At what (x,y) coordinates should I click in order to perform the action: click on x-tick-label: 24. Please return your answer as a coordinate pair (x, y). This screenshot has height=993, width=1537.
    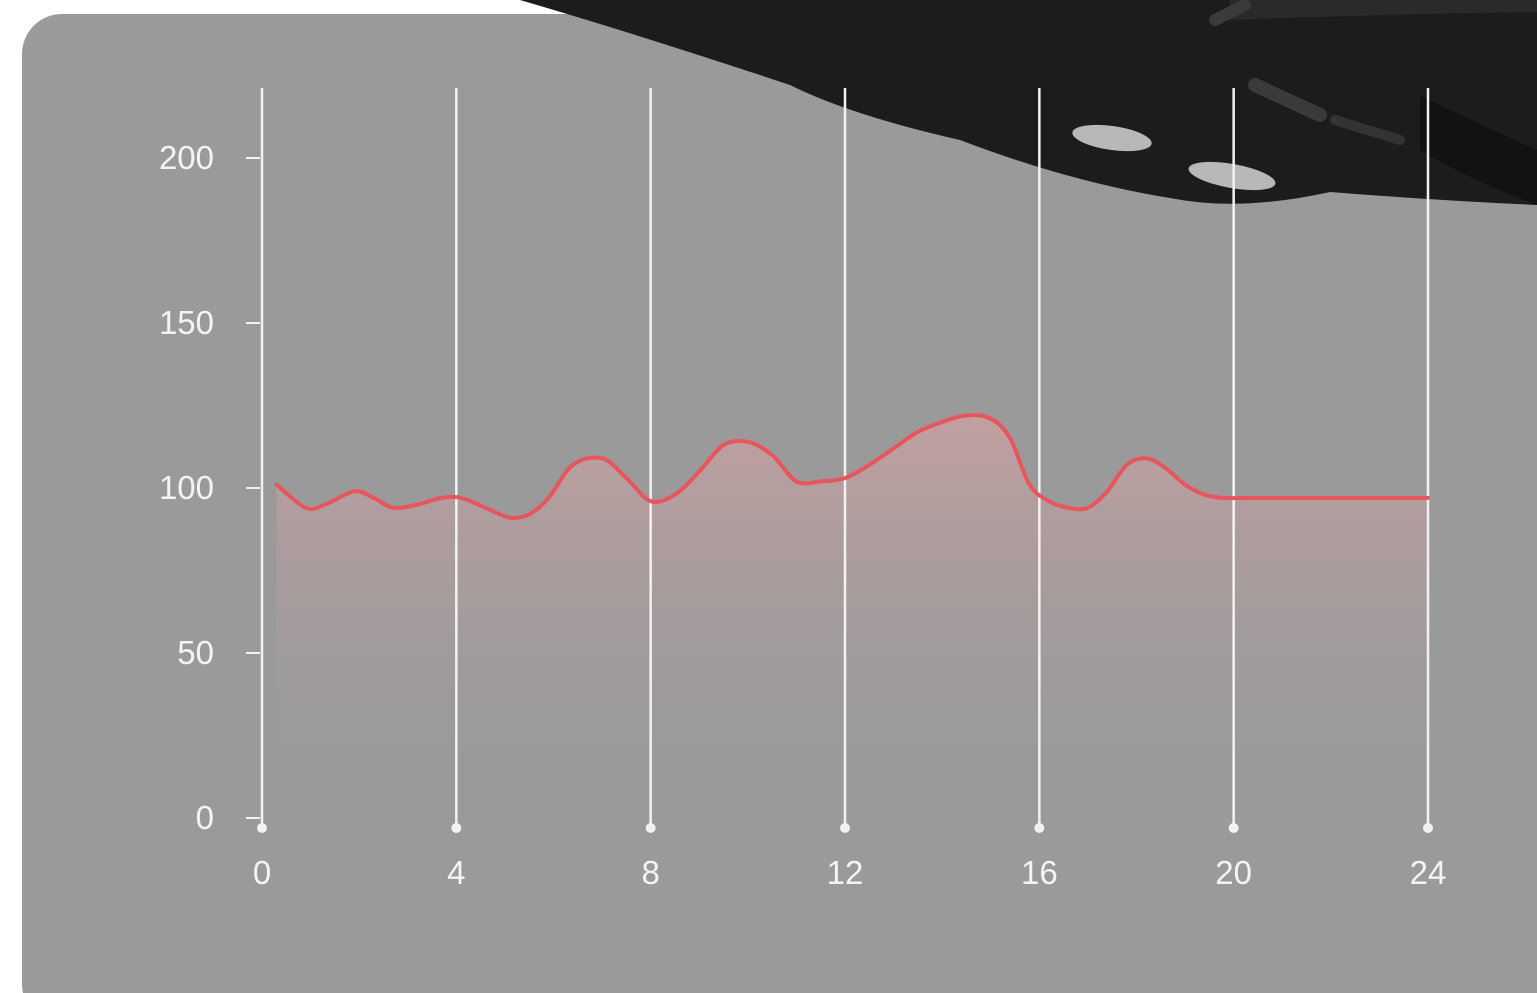
    Looking at the image, I should click on (1428, 872).